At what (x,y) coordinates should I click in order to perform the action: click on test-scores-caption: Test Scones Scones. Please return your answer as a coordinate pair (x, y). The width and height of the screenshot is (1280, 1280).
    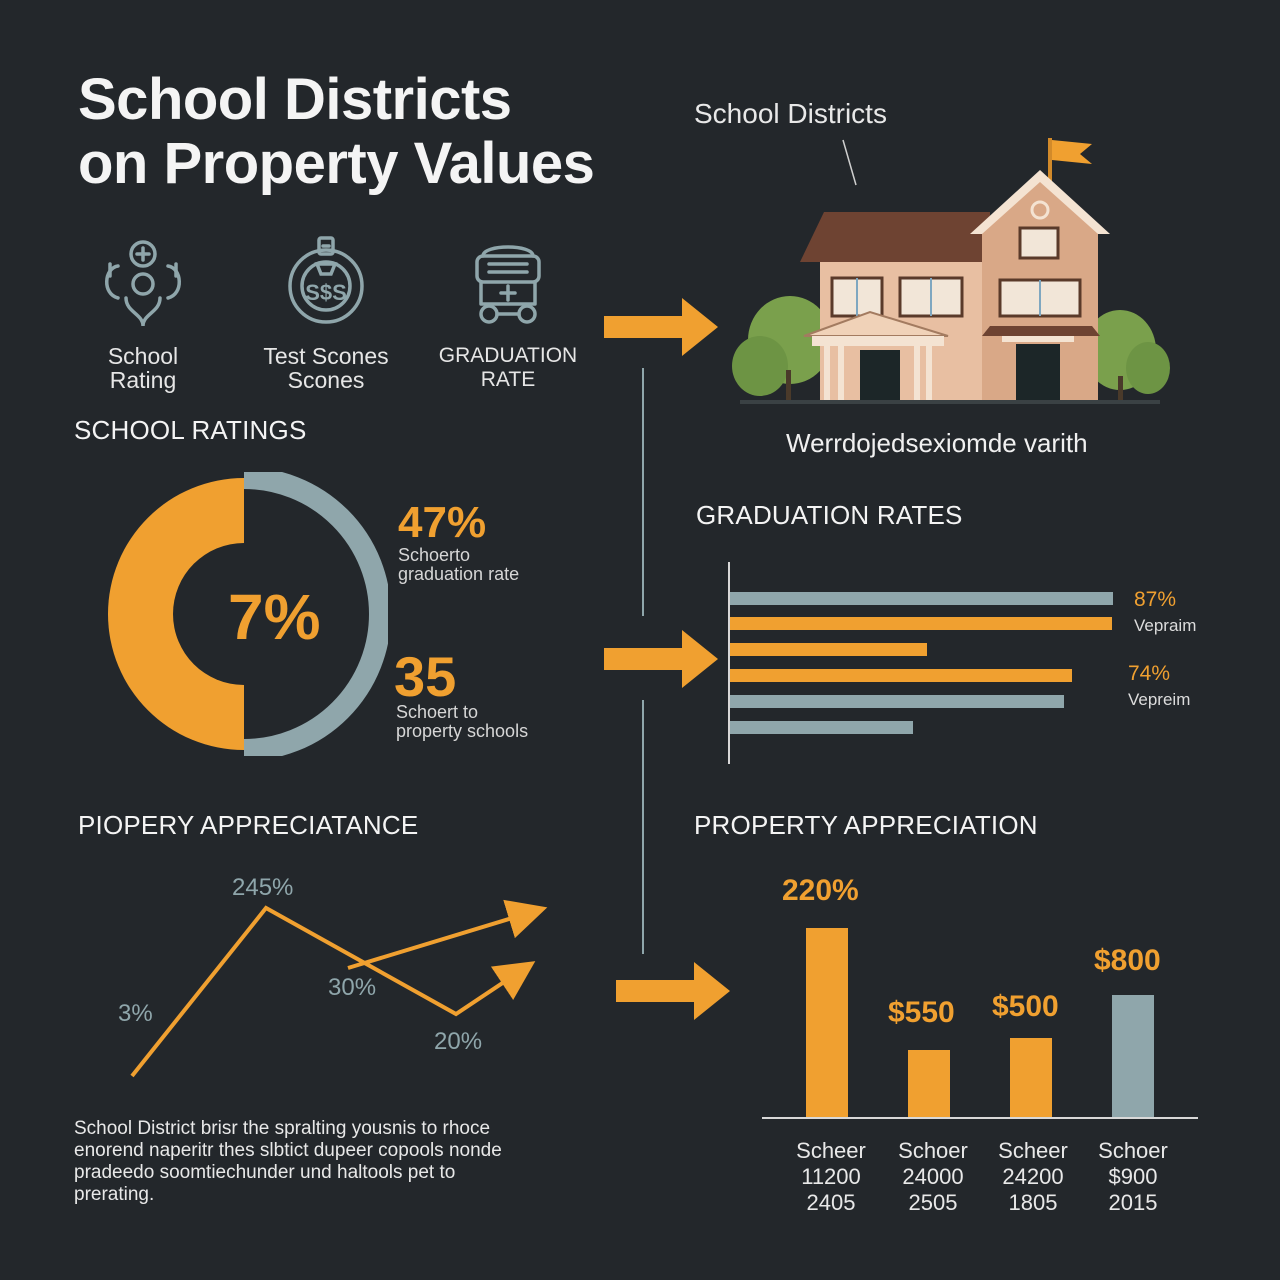
    Looking at the image, I should click on (326, 368).